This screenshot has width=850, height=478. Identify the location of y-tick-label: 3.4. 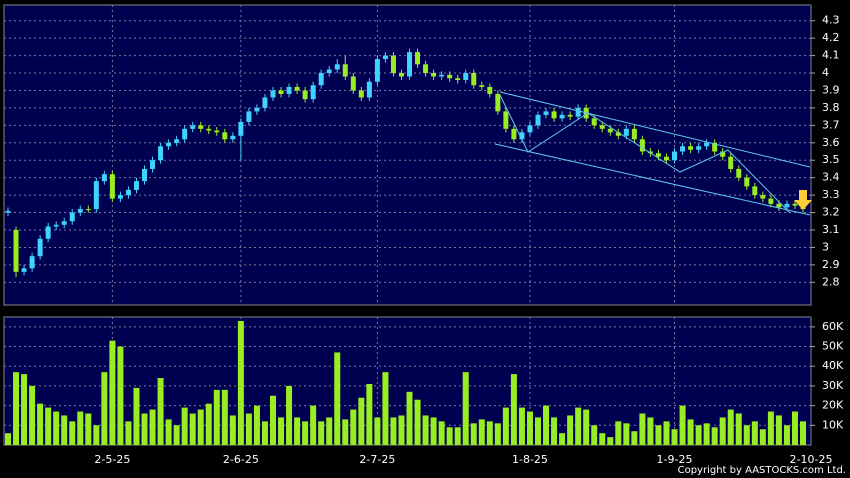
(831, 177).